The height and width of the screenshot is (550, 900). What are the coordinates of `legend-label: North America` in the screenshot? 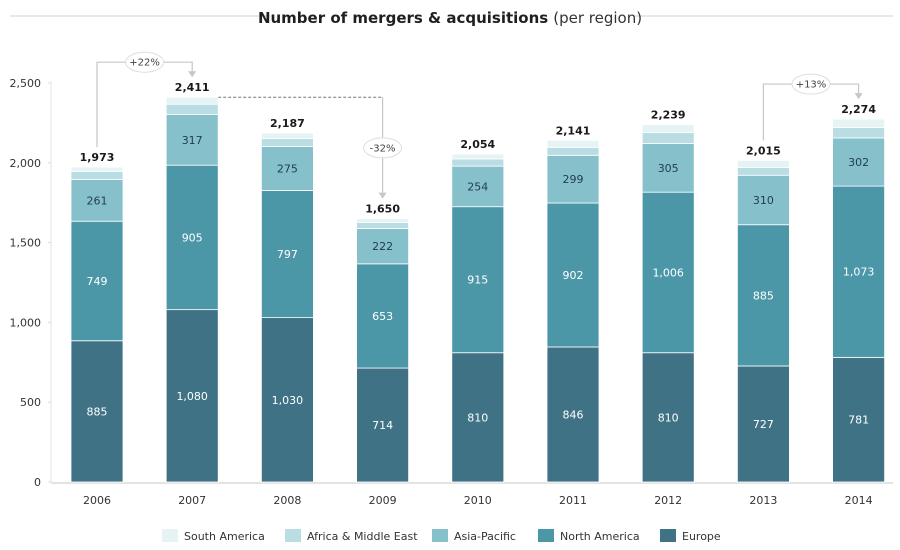 It's located at (600, 536).